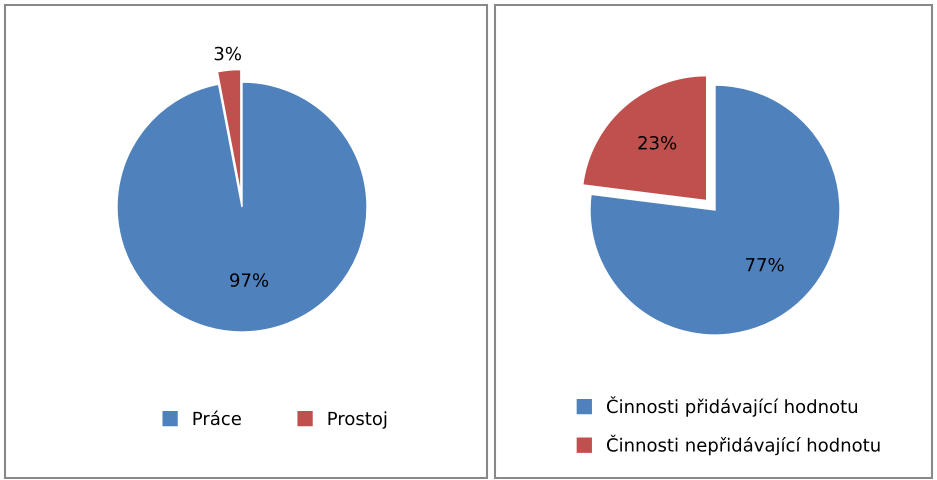 The width and height of the screenshot is (937, 480). What do you see at coordinates (657, 143) in the screenshot?
I see `data-label: 23%` at bounding box center [657, 143].